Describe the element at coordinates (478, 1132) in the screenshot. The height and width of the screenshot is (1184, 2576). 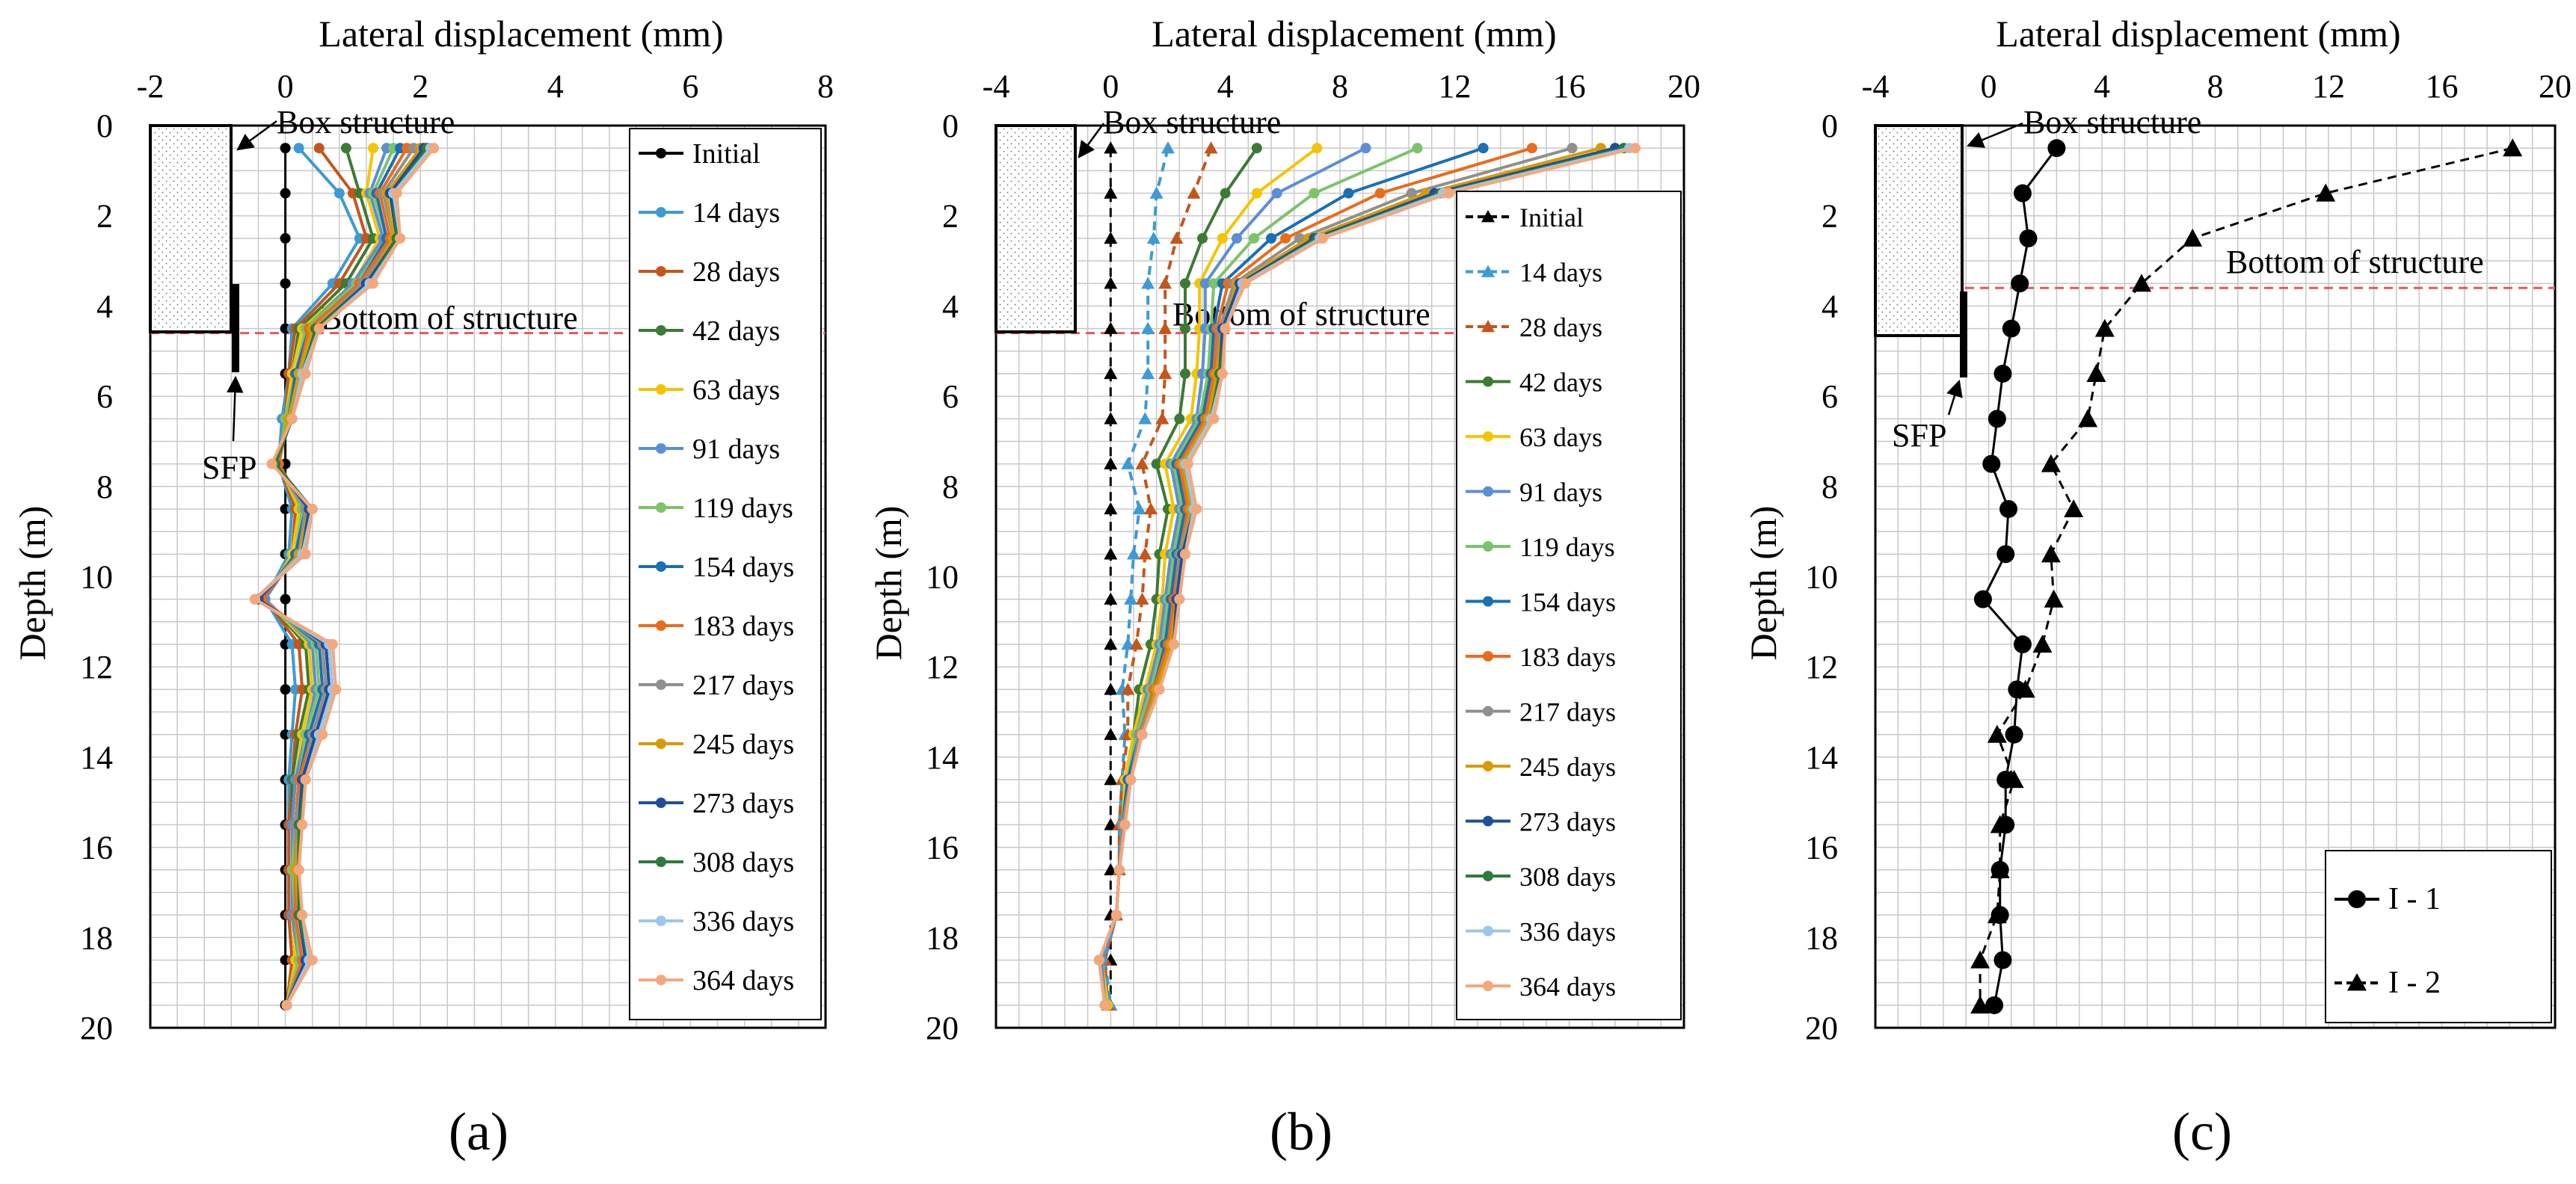
I see `panel-a-caption: (a)` at that location.